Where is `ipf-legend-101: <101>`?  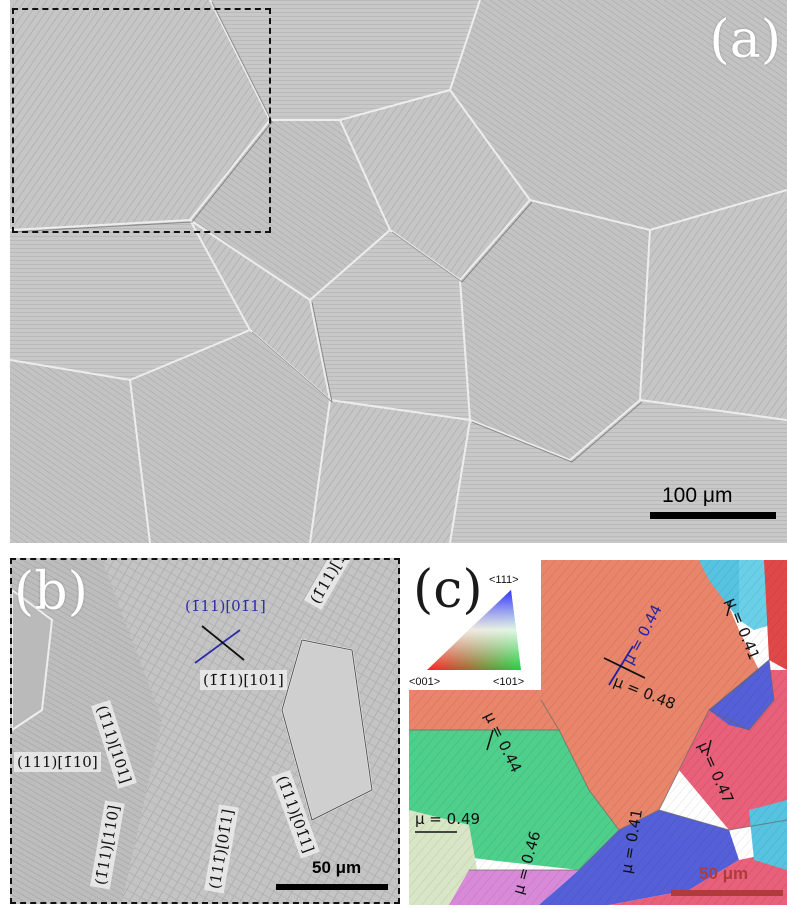 ipf-legend-101: <101> is located at coordinates (509, 682).